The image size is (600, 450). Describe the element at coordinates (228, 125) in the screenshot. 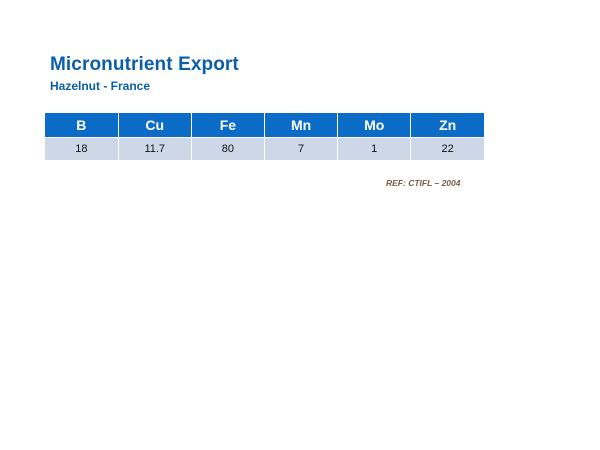

I see `header-cell-fe: Fe` at that location.